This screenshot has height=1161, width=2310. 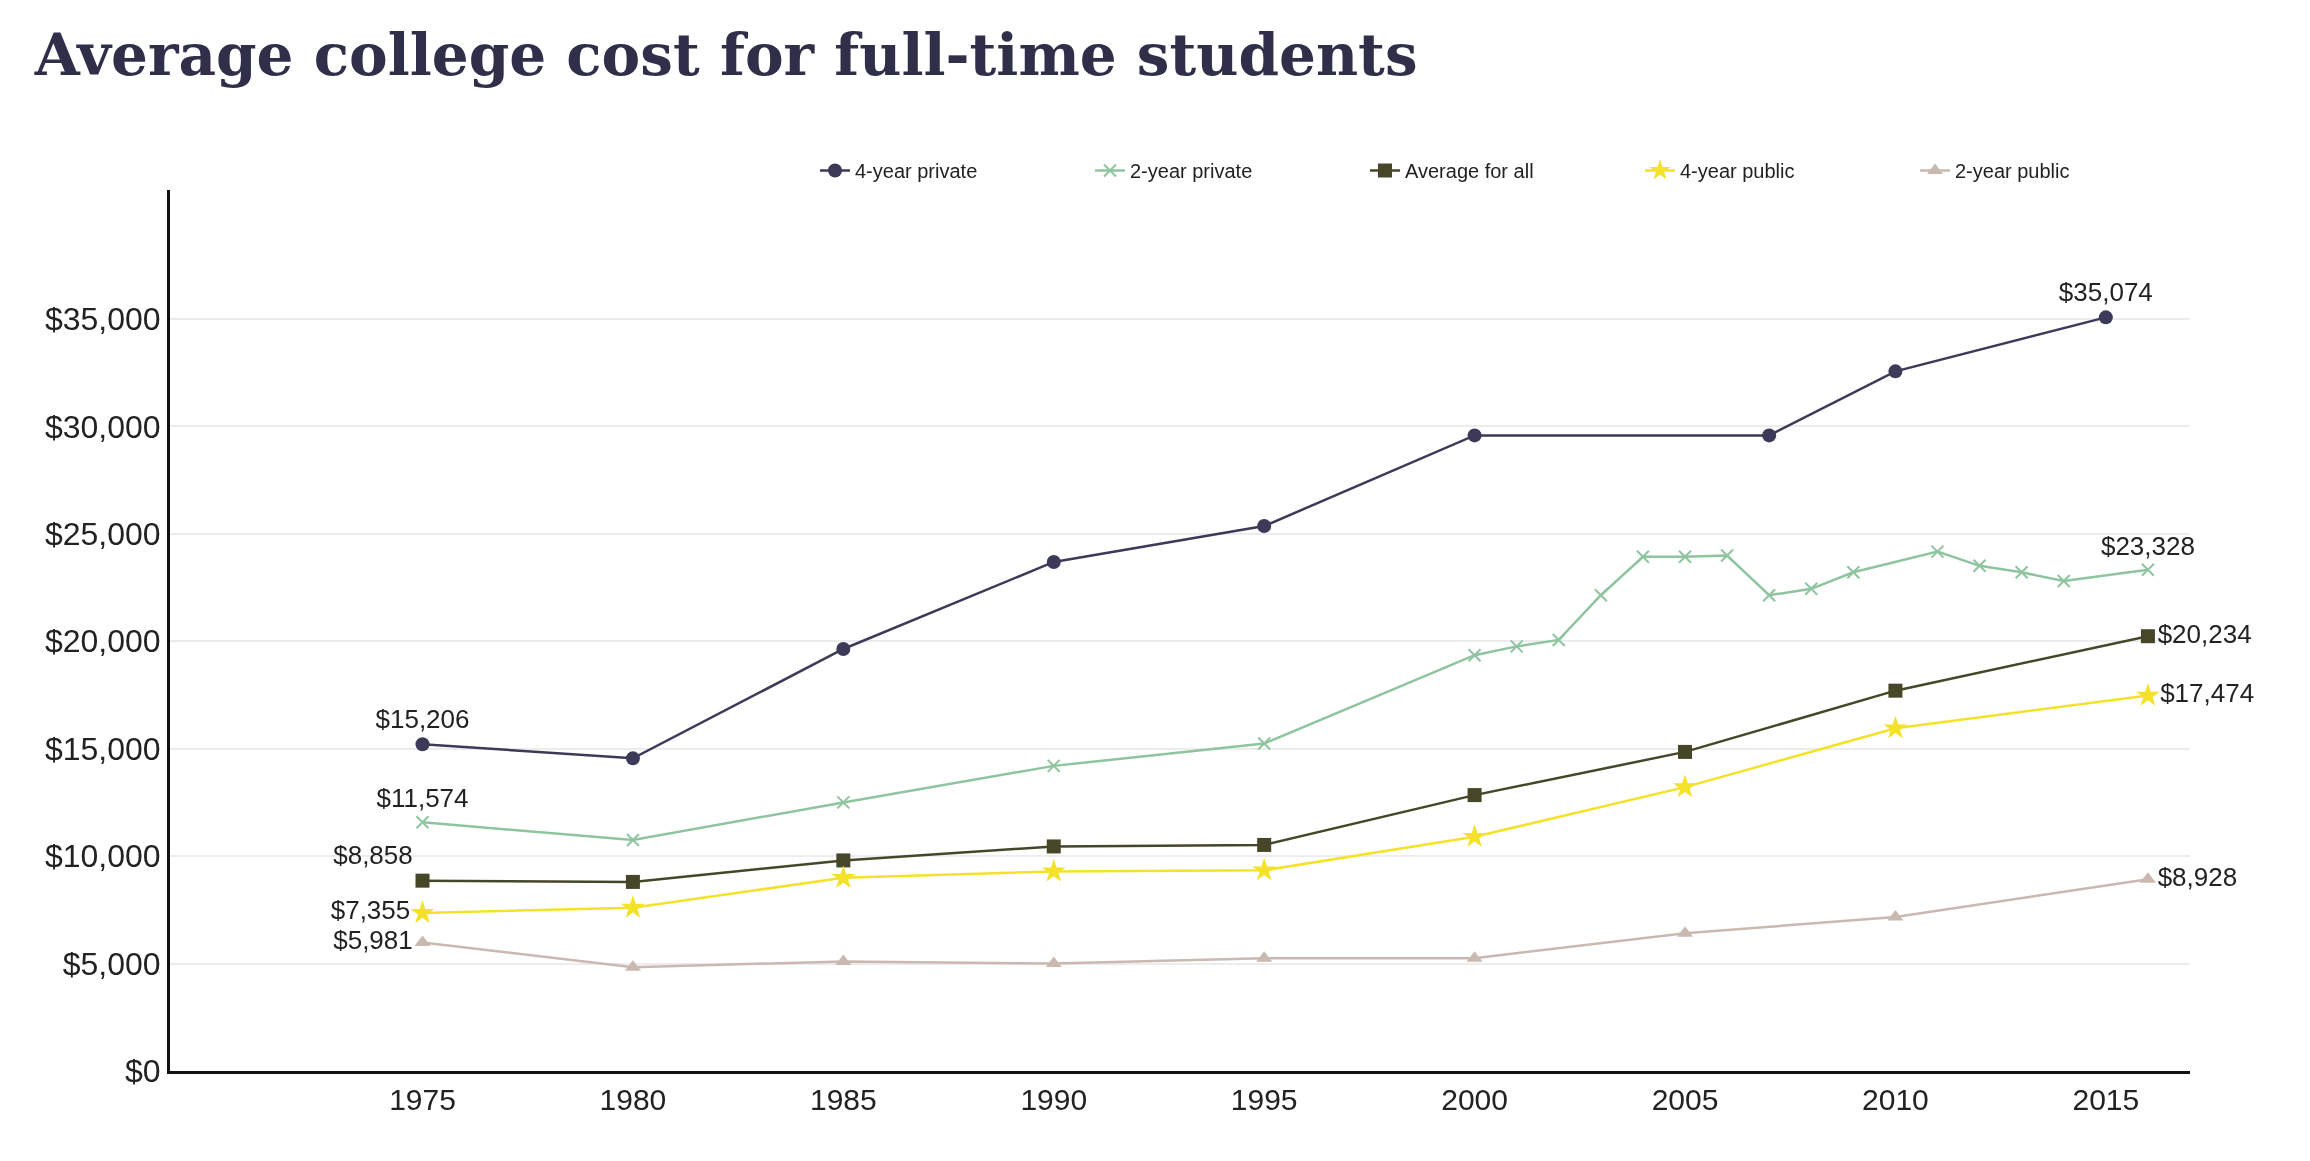 I want to click on x-tick-label: 1995, so click(x=1264, y=1099).